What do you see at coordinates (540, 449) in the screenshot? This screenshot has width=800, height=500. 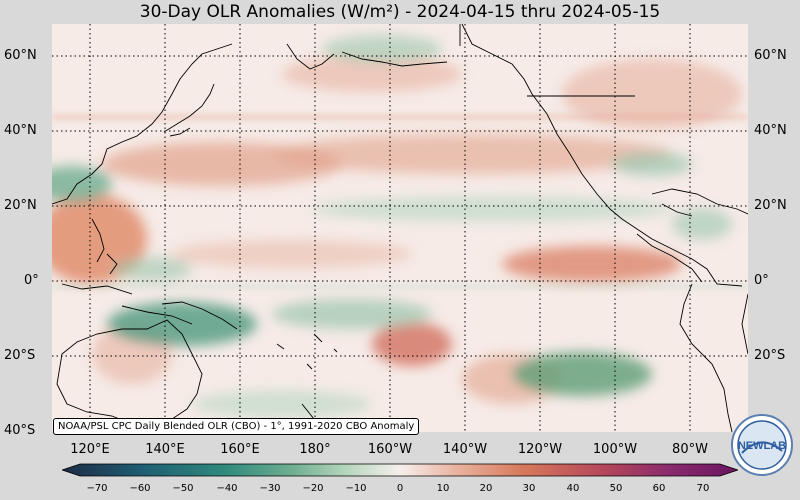 I see `lon-label: 120°W` at bounding box center [540, 449].